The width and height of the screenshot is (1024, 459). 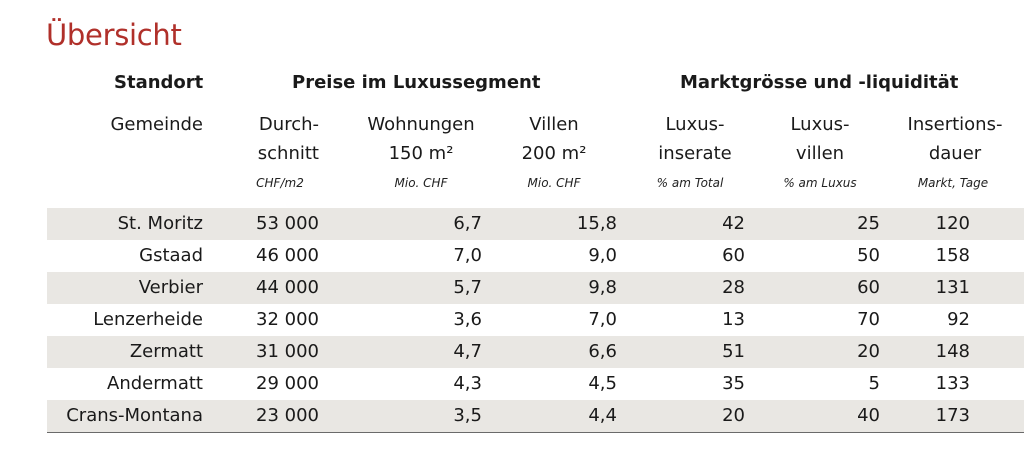 I want to click on cell-insertionsdauer: 148, so click(x=952, y=351).